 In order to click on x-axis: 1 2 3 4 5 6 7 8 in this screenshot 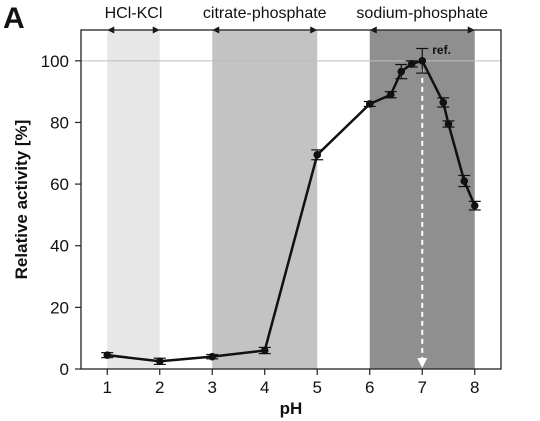, I will do `click(291, 383)`.